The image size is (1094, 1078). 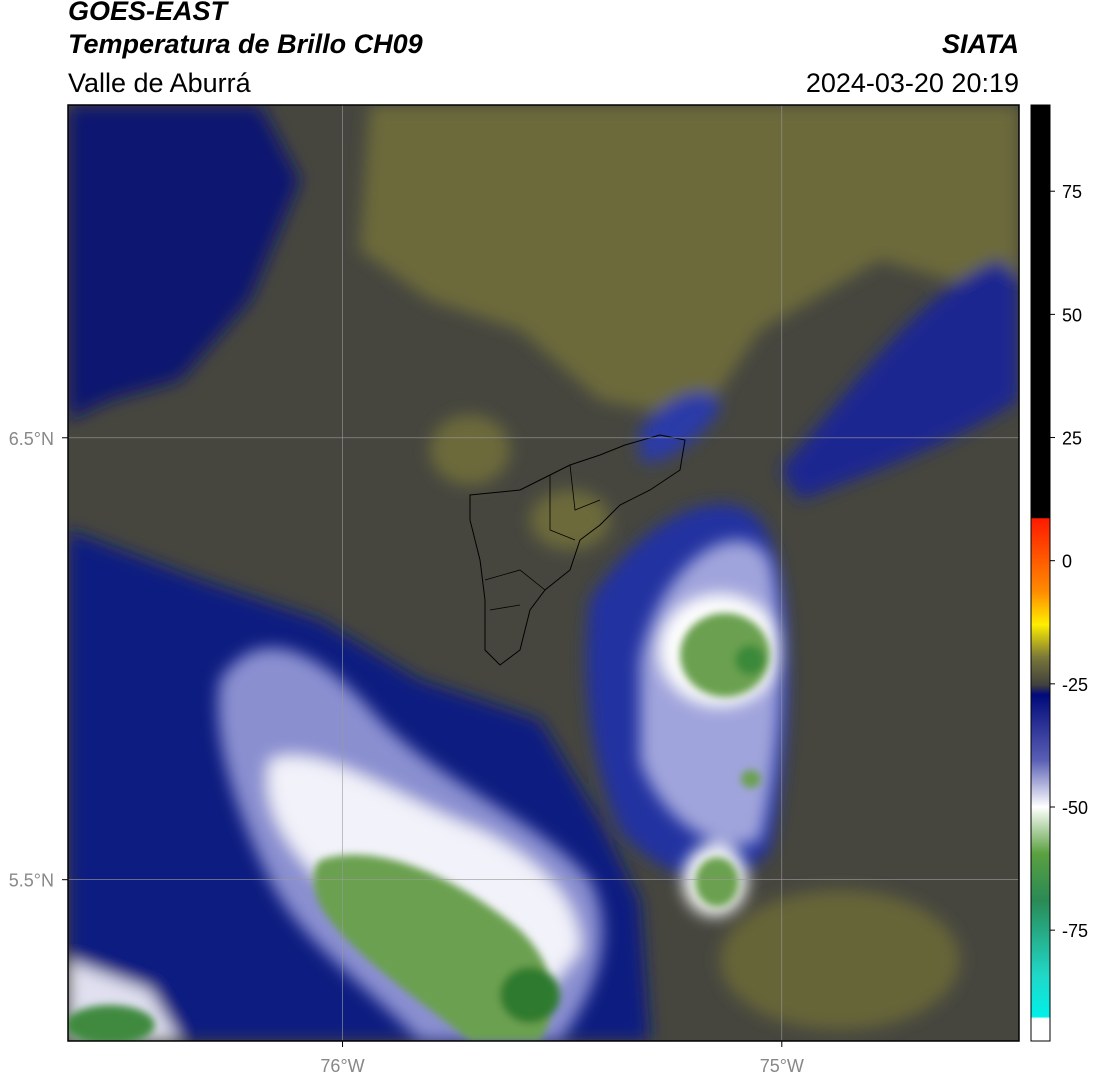 What do you see at coordinates (1072, 192) in the screenshot?
I see `colorbar-tick-label: 75` at bounding box center [1072, 192].